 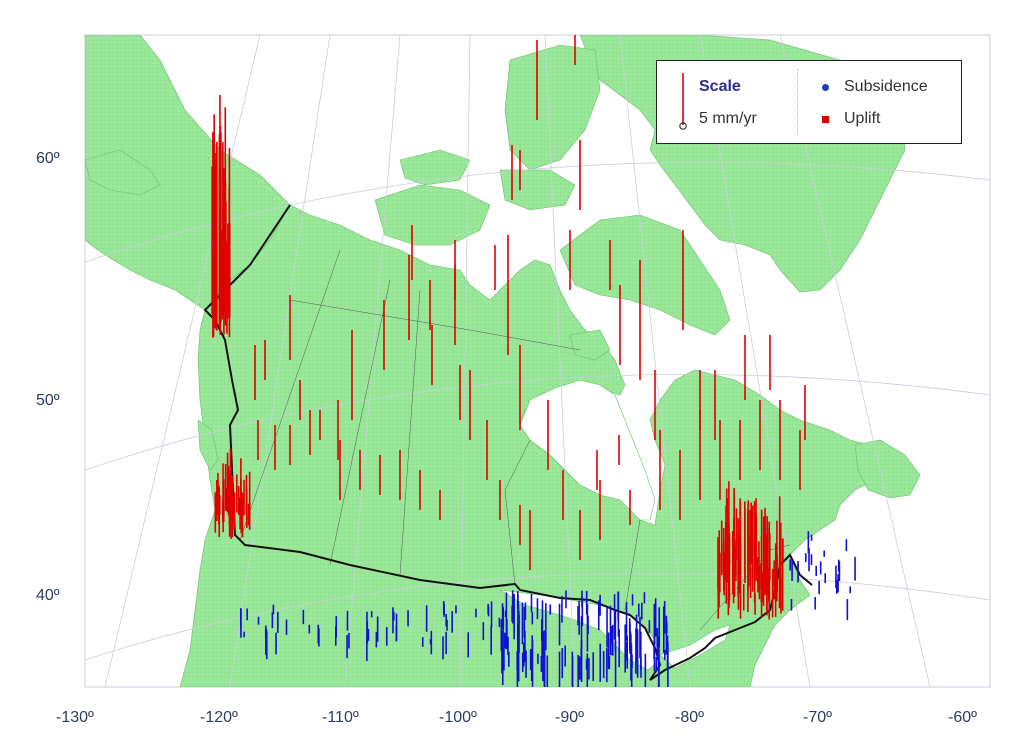 What do you see at coordinates (645, 275) in the screenshot?
I see `baffin-island` at bounding box center [645, 275].